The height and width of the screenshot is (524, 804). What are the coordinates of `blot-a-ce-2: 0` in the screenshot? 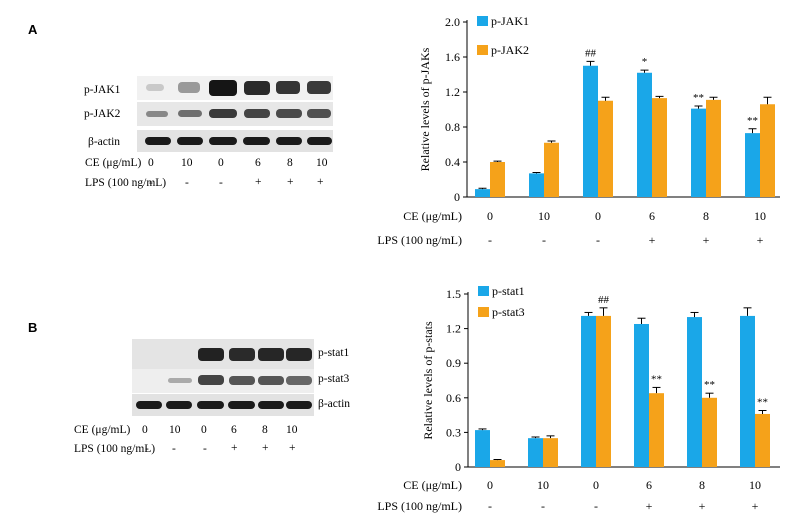 It's located at (221, 163).